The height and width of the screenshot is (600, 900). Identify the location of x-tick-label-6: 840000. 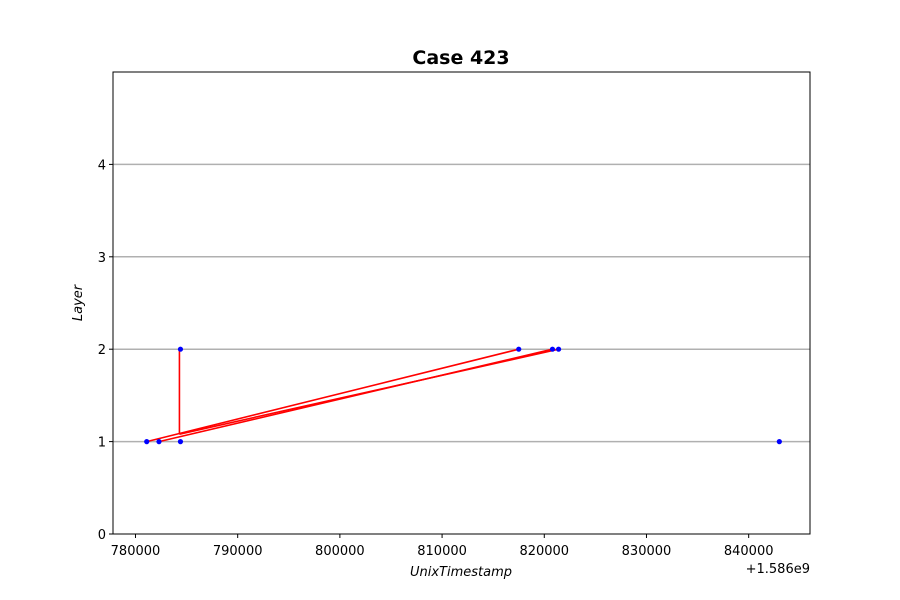
(749, 551).